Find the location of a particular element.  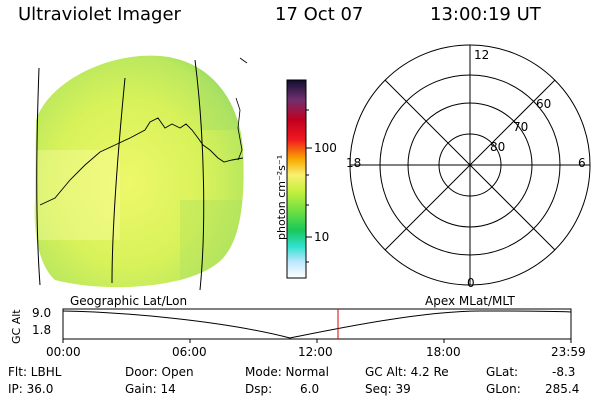

colorbar-tick-100: 100 is located at coordinates (325, 148).